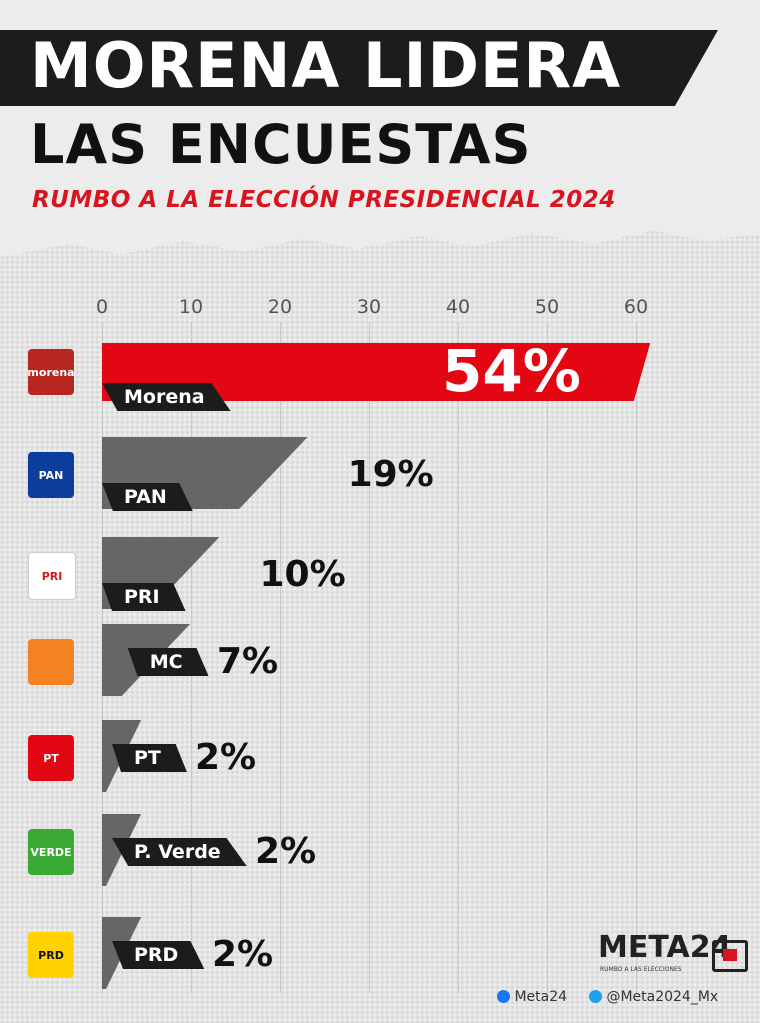 This screenshot has height=1023, width=760. Describe the element at coordinates (51, 475) in the screenshot. I see `pan-logo: PAN` at that location.